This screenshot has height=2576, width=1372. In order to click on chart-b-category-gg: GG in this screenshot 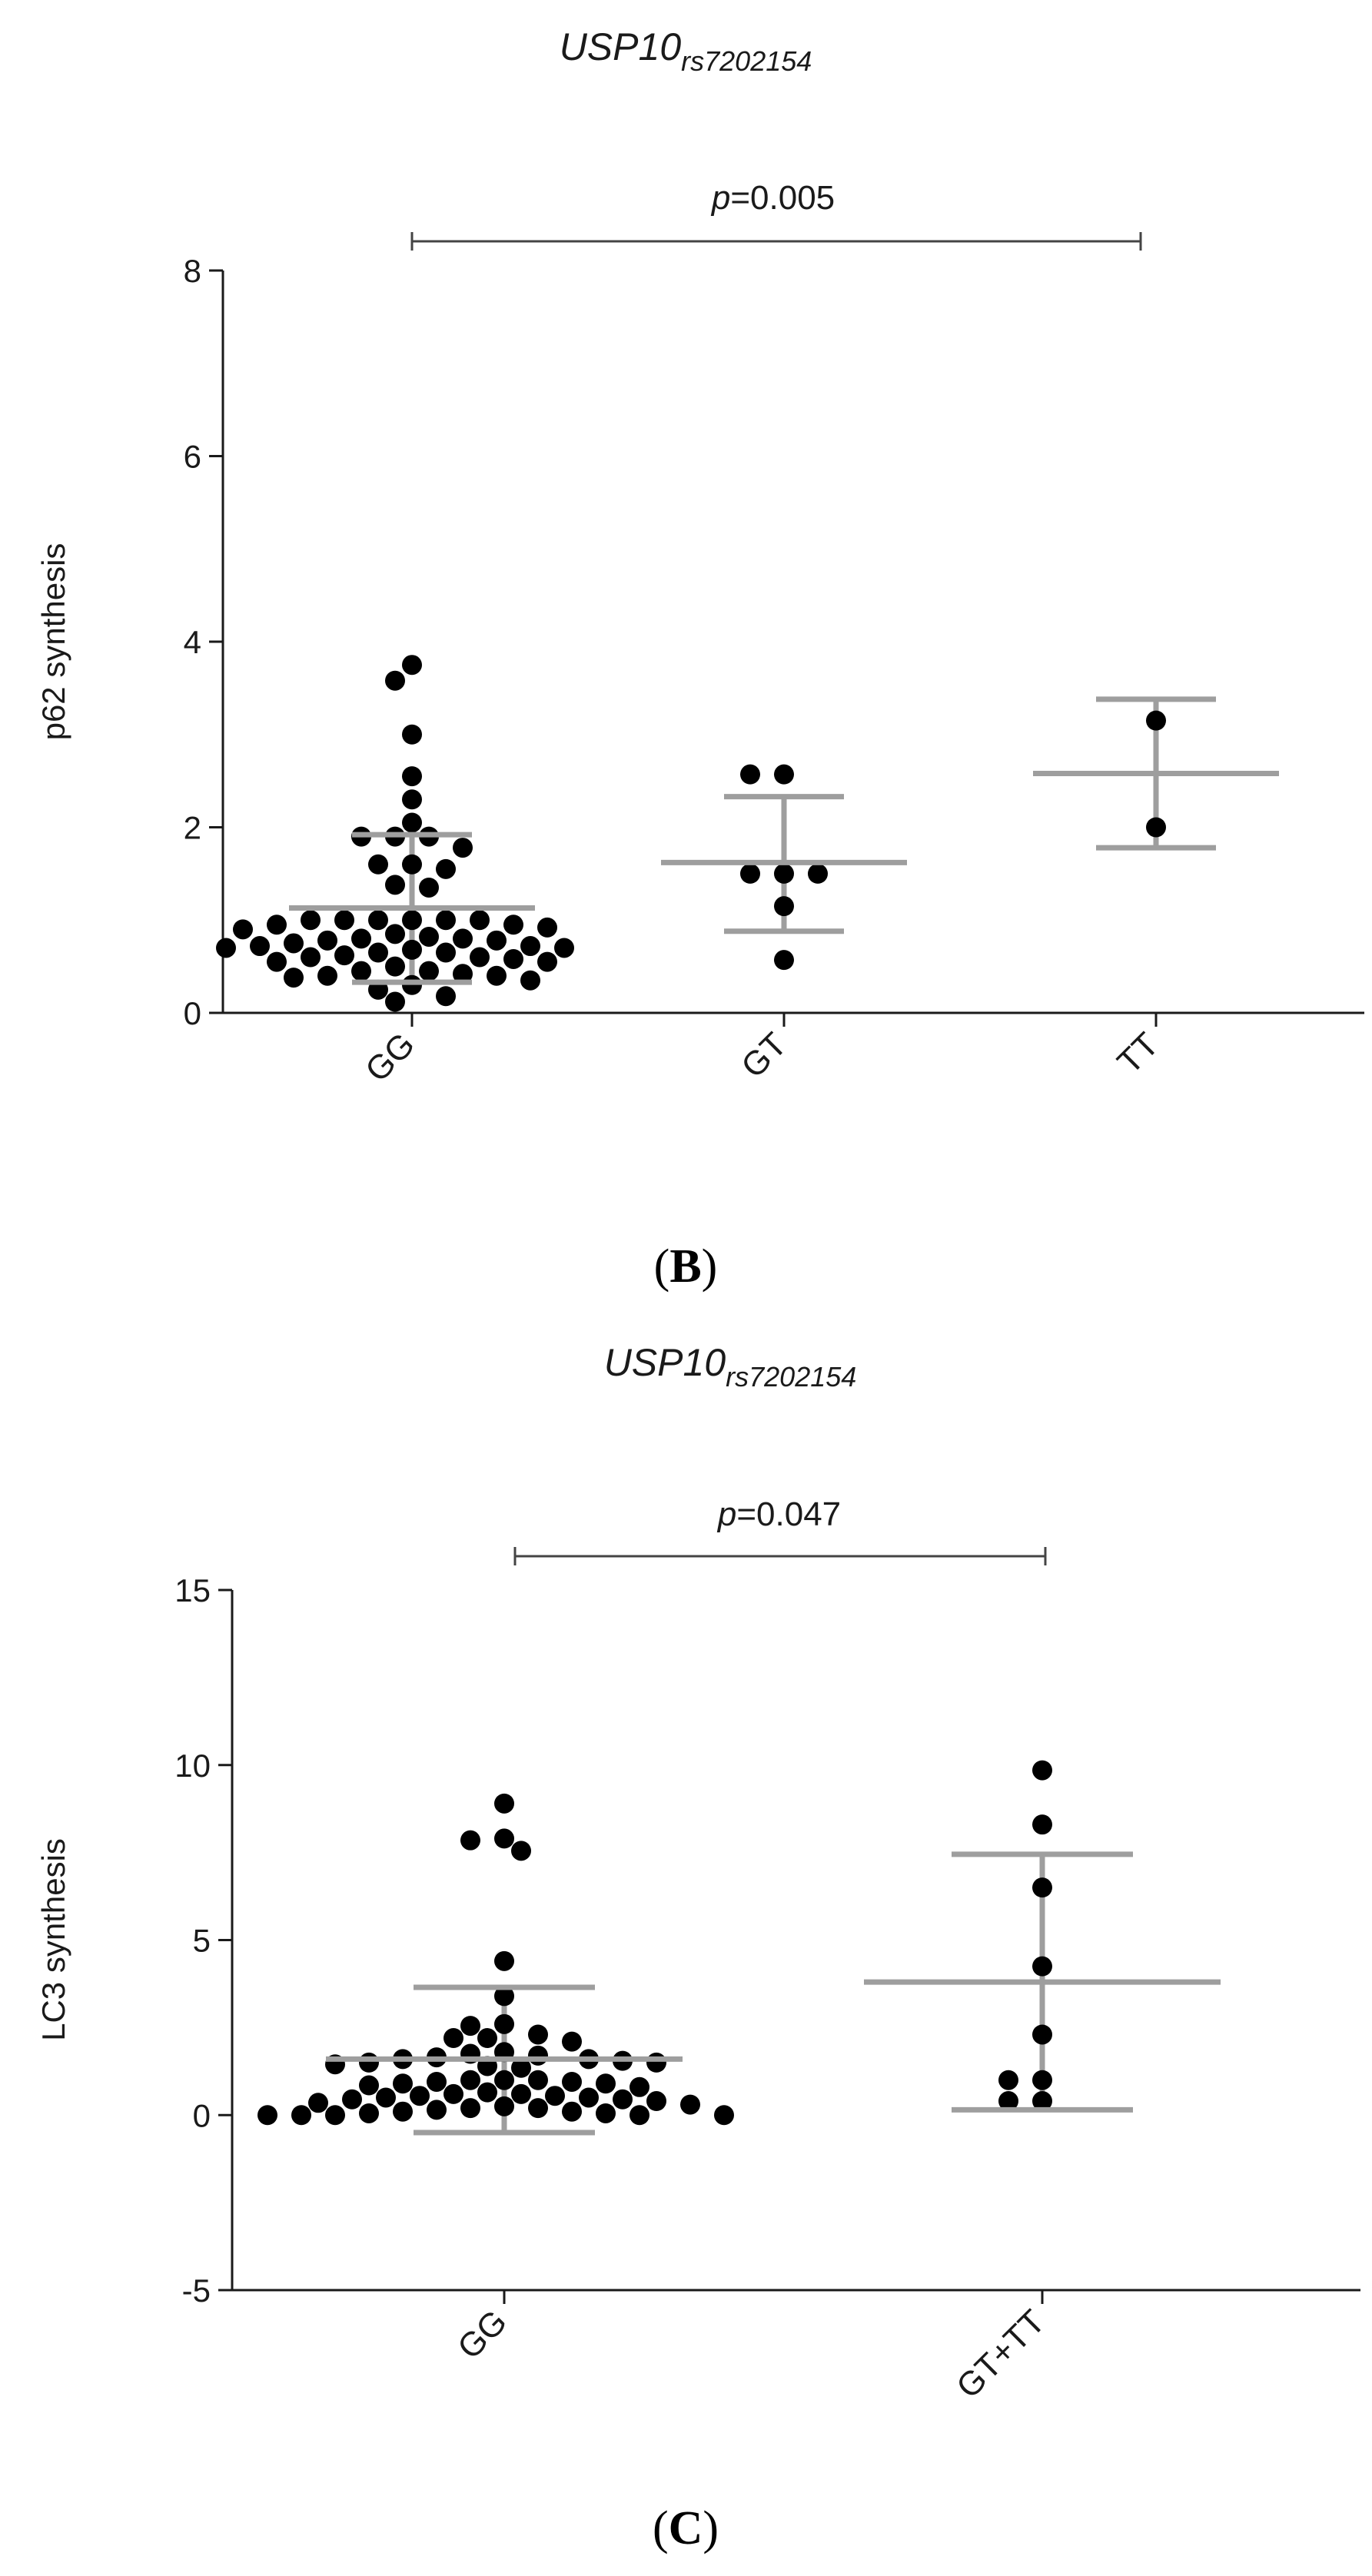, I will do `click(390, 1057)`.